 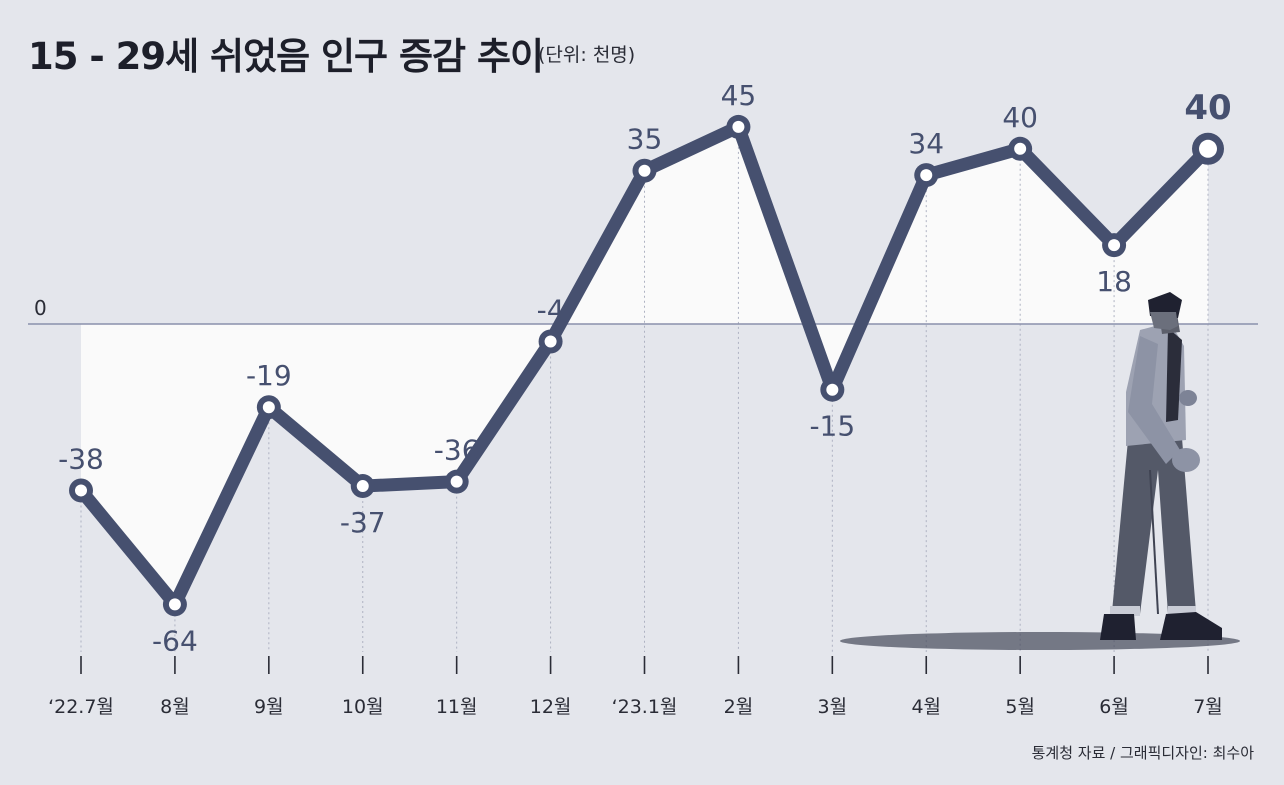 What do you see at coordinates (643, 310) in the screenshot?
I see `baseline-layer: 0` at bounding box center [643, 310].